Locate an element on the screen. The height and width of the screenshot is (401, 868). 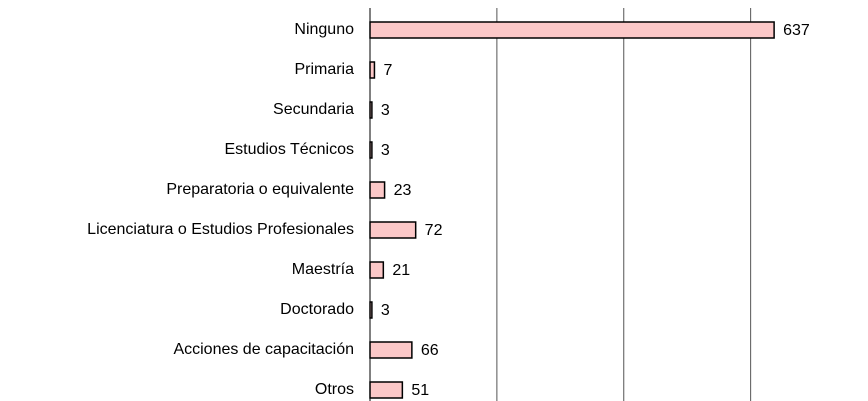
value-label: 23 is located at coordinates (403, 190).